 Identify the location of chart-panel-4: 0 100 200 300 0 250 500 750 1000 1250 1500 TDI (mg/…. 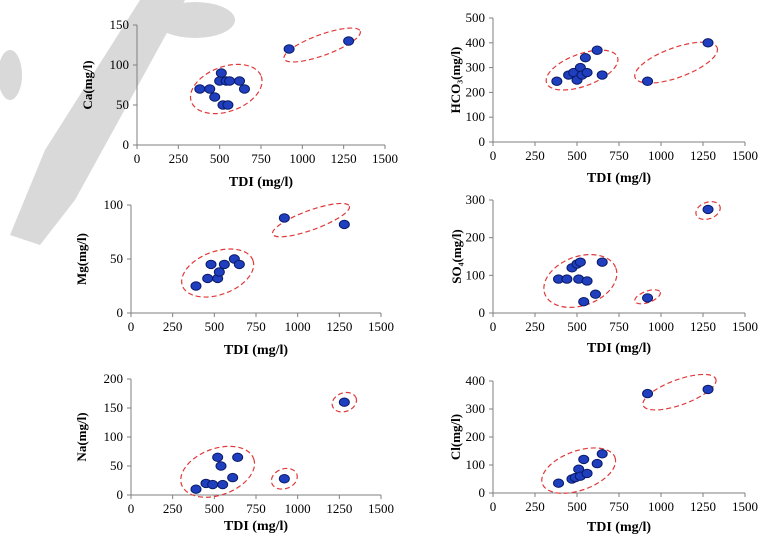
(603, 274).